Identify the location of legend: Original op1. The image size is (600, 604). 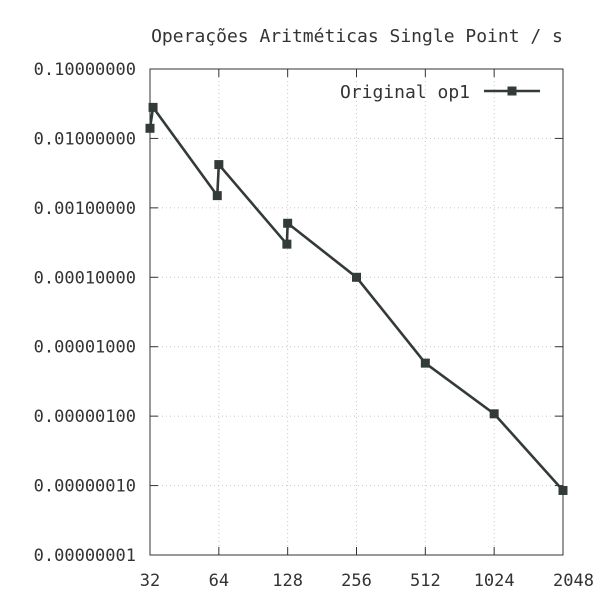
(440, 92).